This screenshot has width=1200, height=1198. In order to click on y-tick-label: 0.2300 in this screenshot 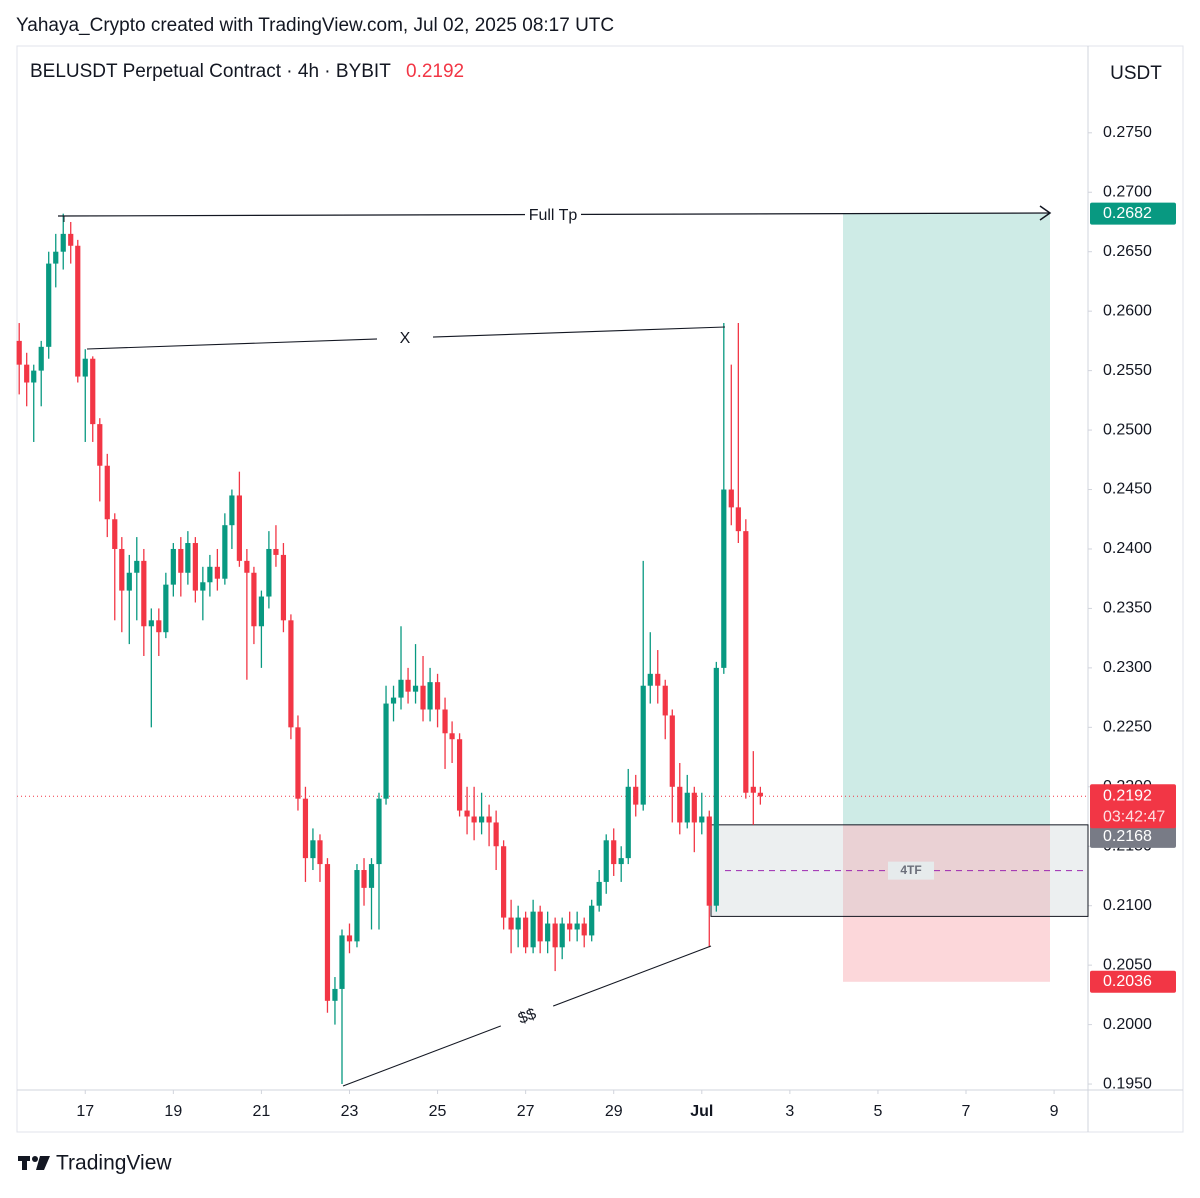, I will do `click(1127, 667)`.